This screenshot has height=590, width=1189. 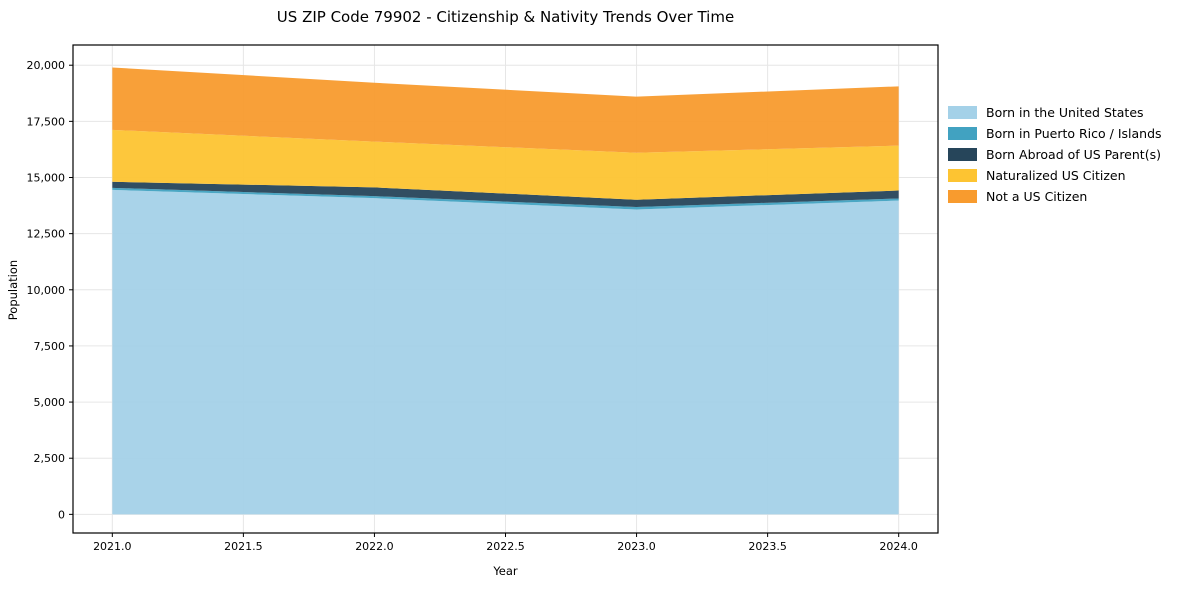 I want to click on area-naturalized-us-citizen, so click(x=505, y=164).